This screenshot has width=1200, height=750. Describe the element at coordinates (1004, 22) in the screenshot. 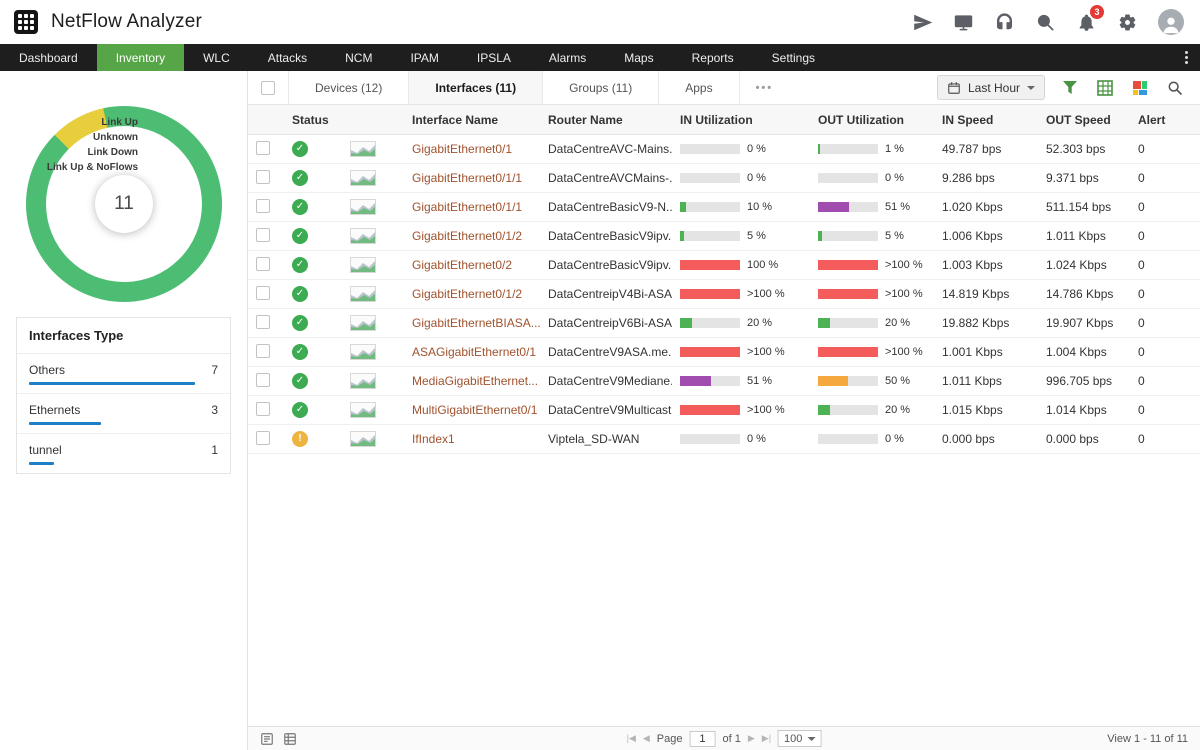

I see `support-headset-icon` at that location.